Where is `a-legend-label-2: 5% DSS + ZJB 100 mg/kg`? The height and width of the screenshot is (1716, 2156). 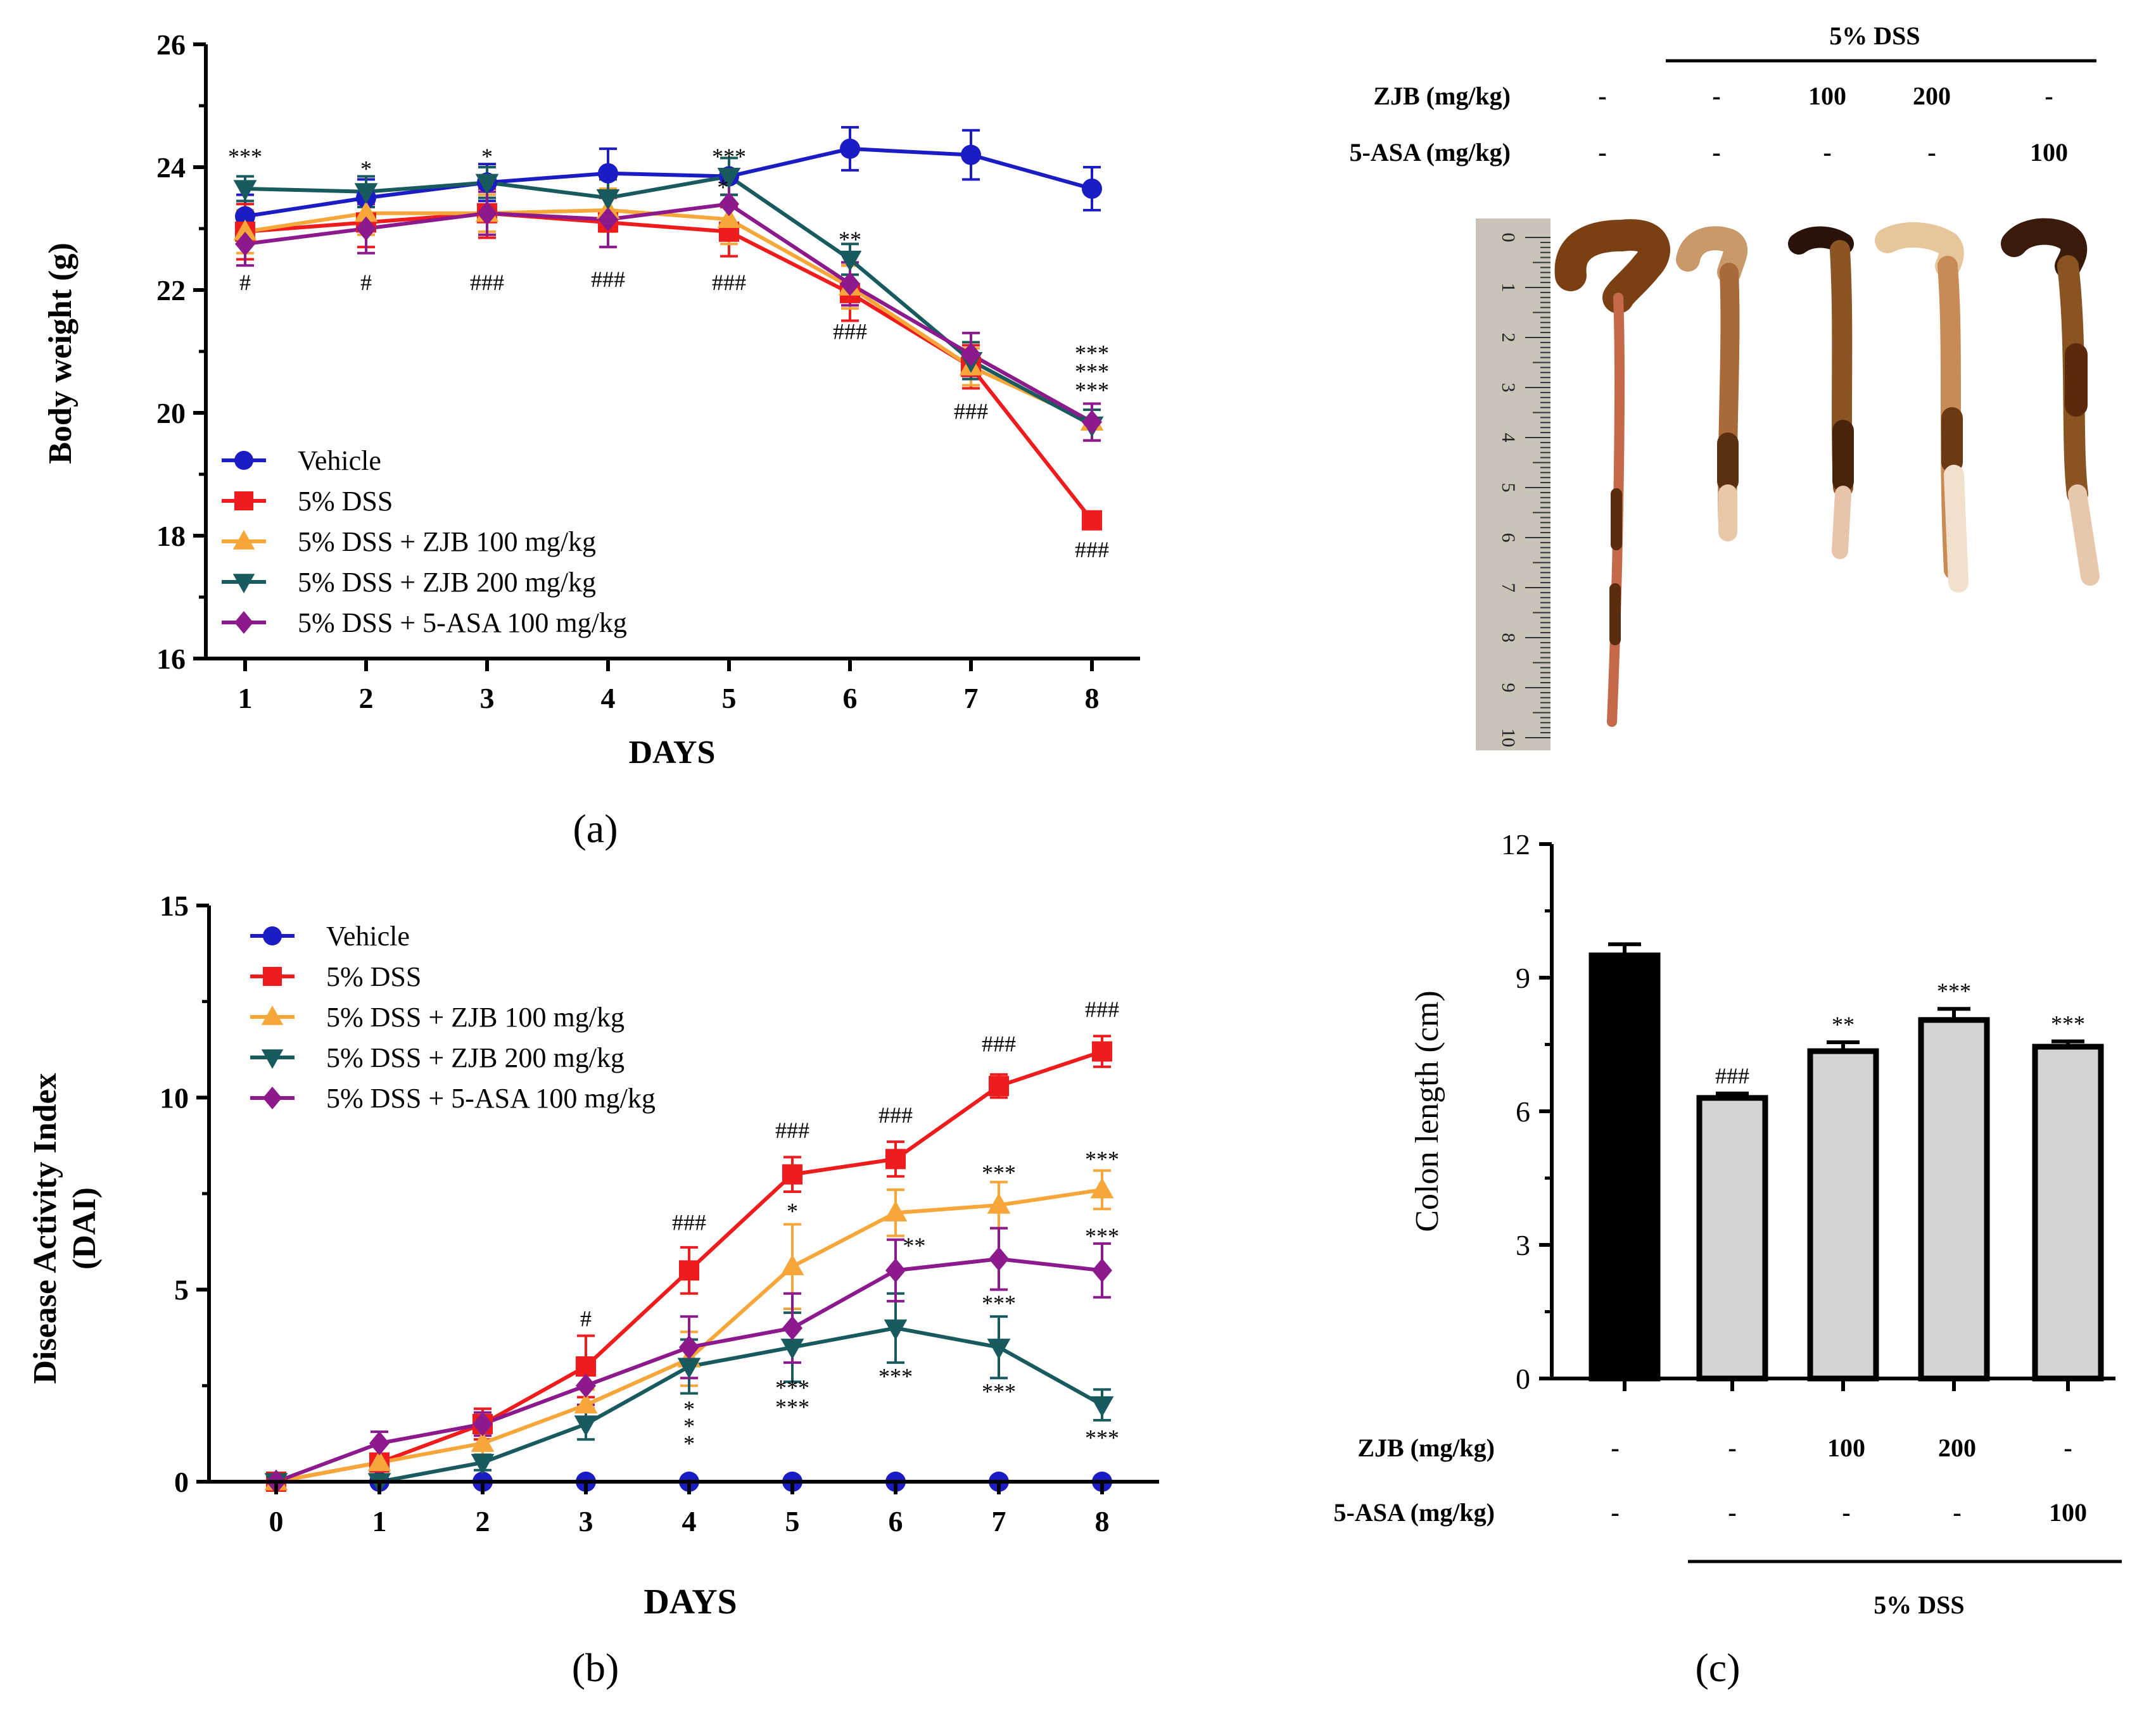
a-legend-label-2: 5% DSS + ZJB 100 mg/kg is located at coordinates (447, 541).